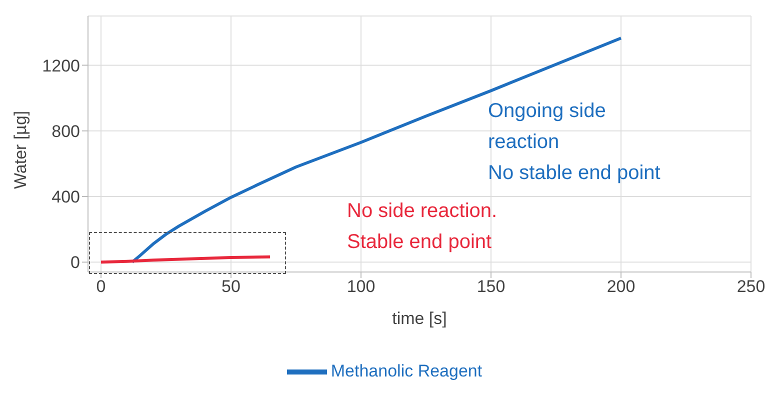  I want to click on legend-label: Methanolic Reagent, so click(406, 370).